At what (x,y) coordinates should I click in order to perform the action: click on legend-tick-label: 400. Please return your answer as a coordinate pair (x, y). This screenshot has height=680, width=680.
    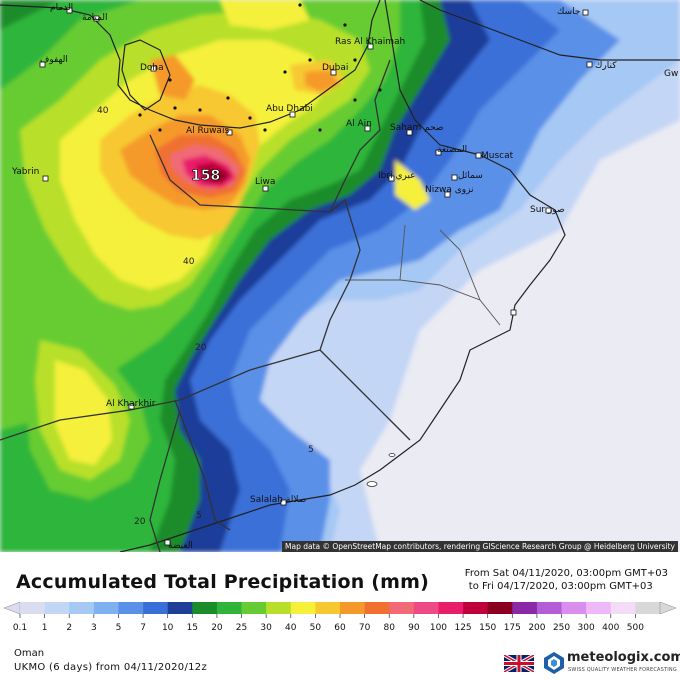
    Looking at the image, I should click on (610, 628).